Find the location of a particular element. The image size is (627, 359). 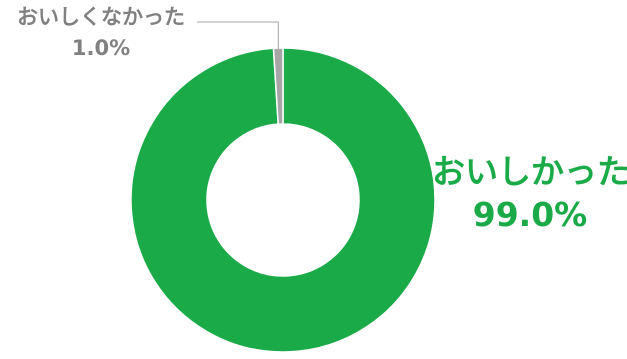

leader-line is located at coordinates (238, 36).